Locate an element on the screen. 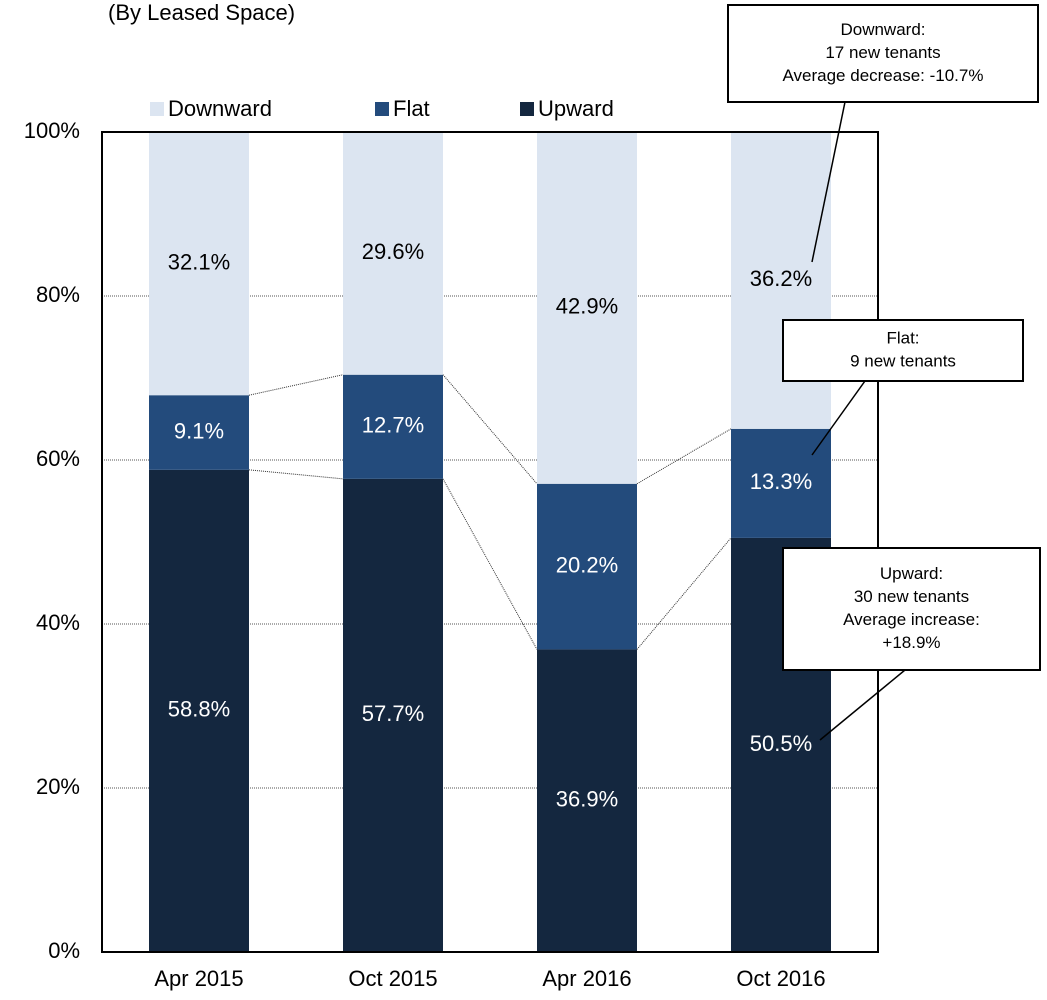 Image resolution: width=1047 pixels, height=1000 pixels. data-label: 50.5% is located at coordinates (781, 743).